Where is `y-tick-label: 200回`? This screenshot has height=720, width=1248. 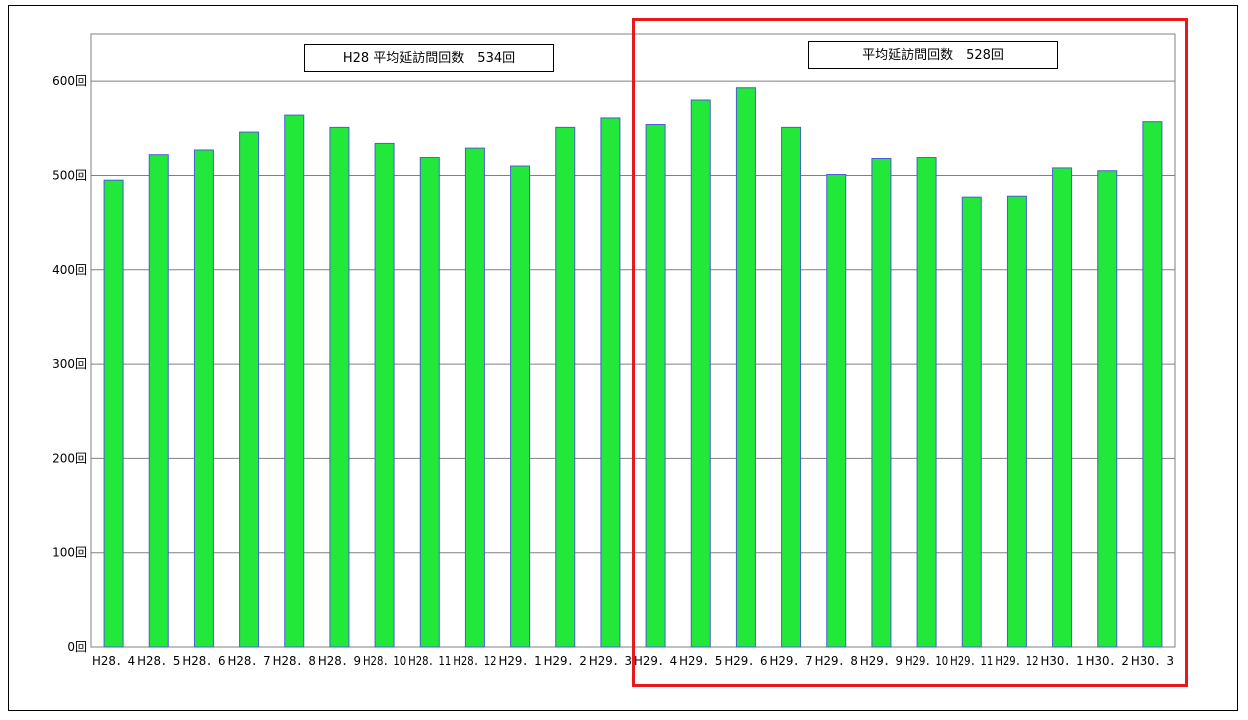
y-tick-label: 200回 is located at coordinates (69, 458).